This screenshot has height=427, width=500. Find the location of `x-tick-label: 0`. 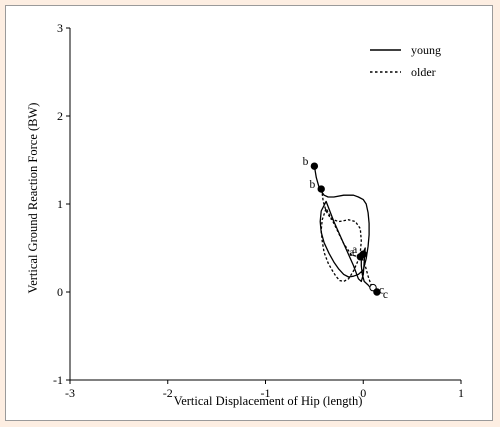

x-tick-label: 0 is located at coordinates (363, 393).